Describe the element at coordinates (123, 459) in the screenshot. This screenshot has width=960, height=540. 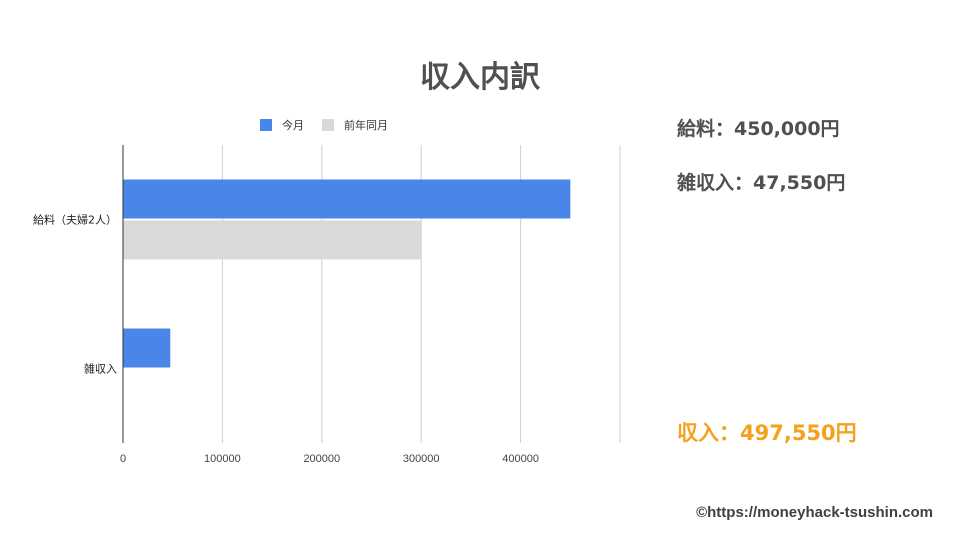
I see `x-tick-label: 0` at that location.